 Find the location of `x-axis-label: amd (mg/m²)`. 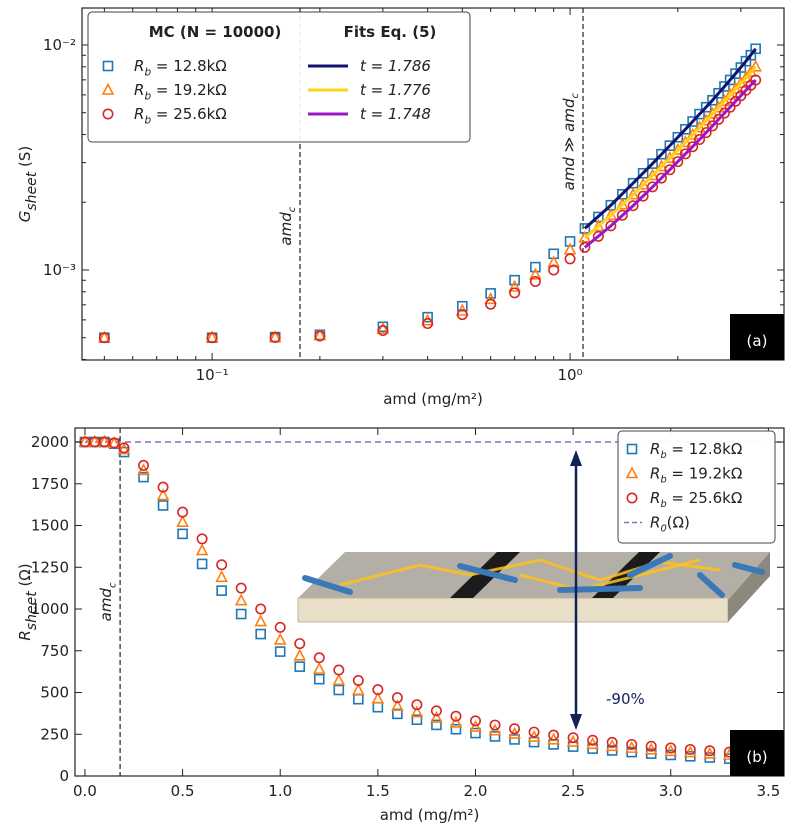

x-axis-label: amd (mg/m²) is located at coordinates (430, 815).